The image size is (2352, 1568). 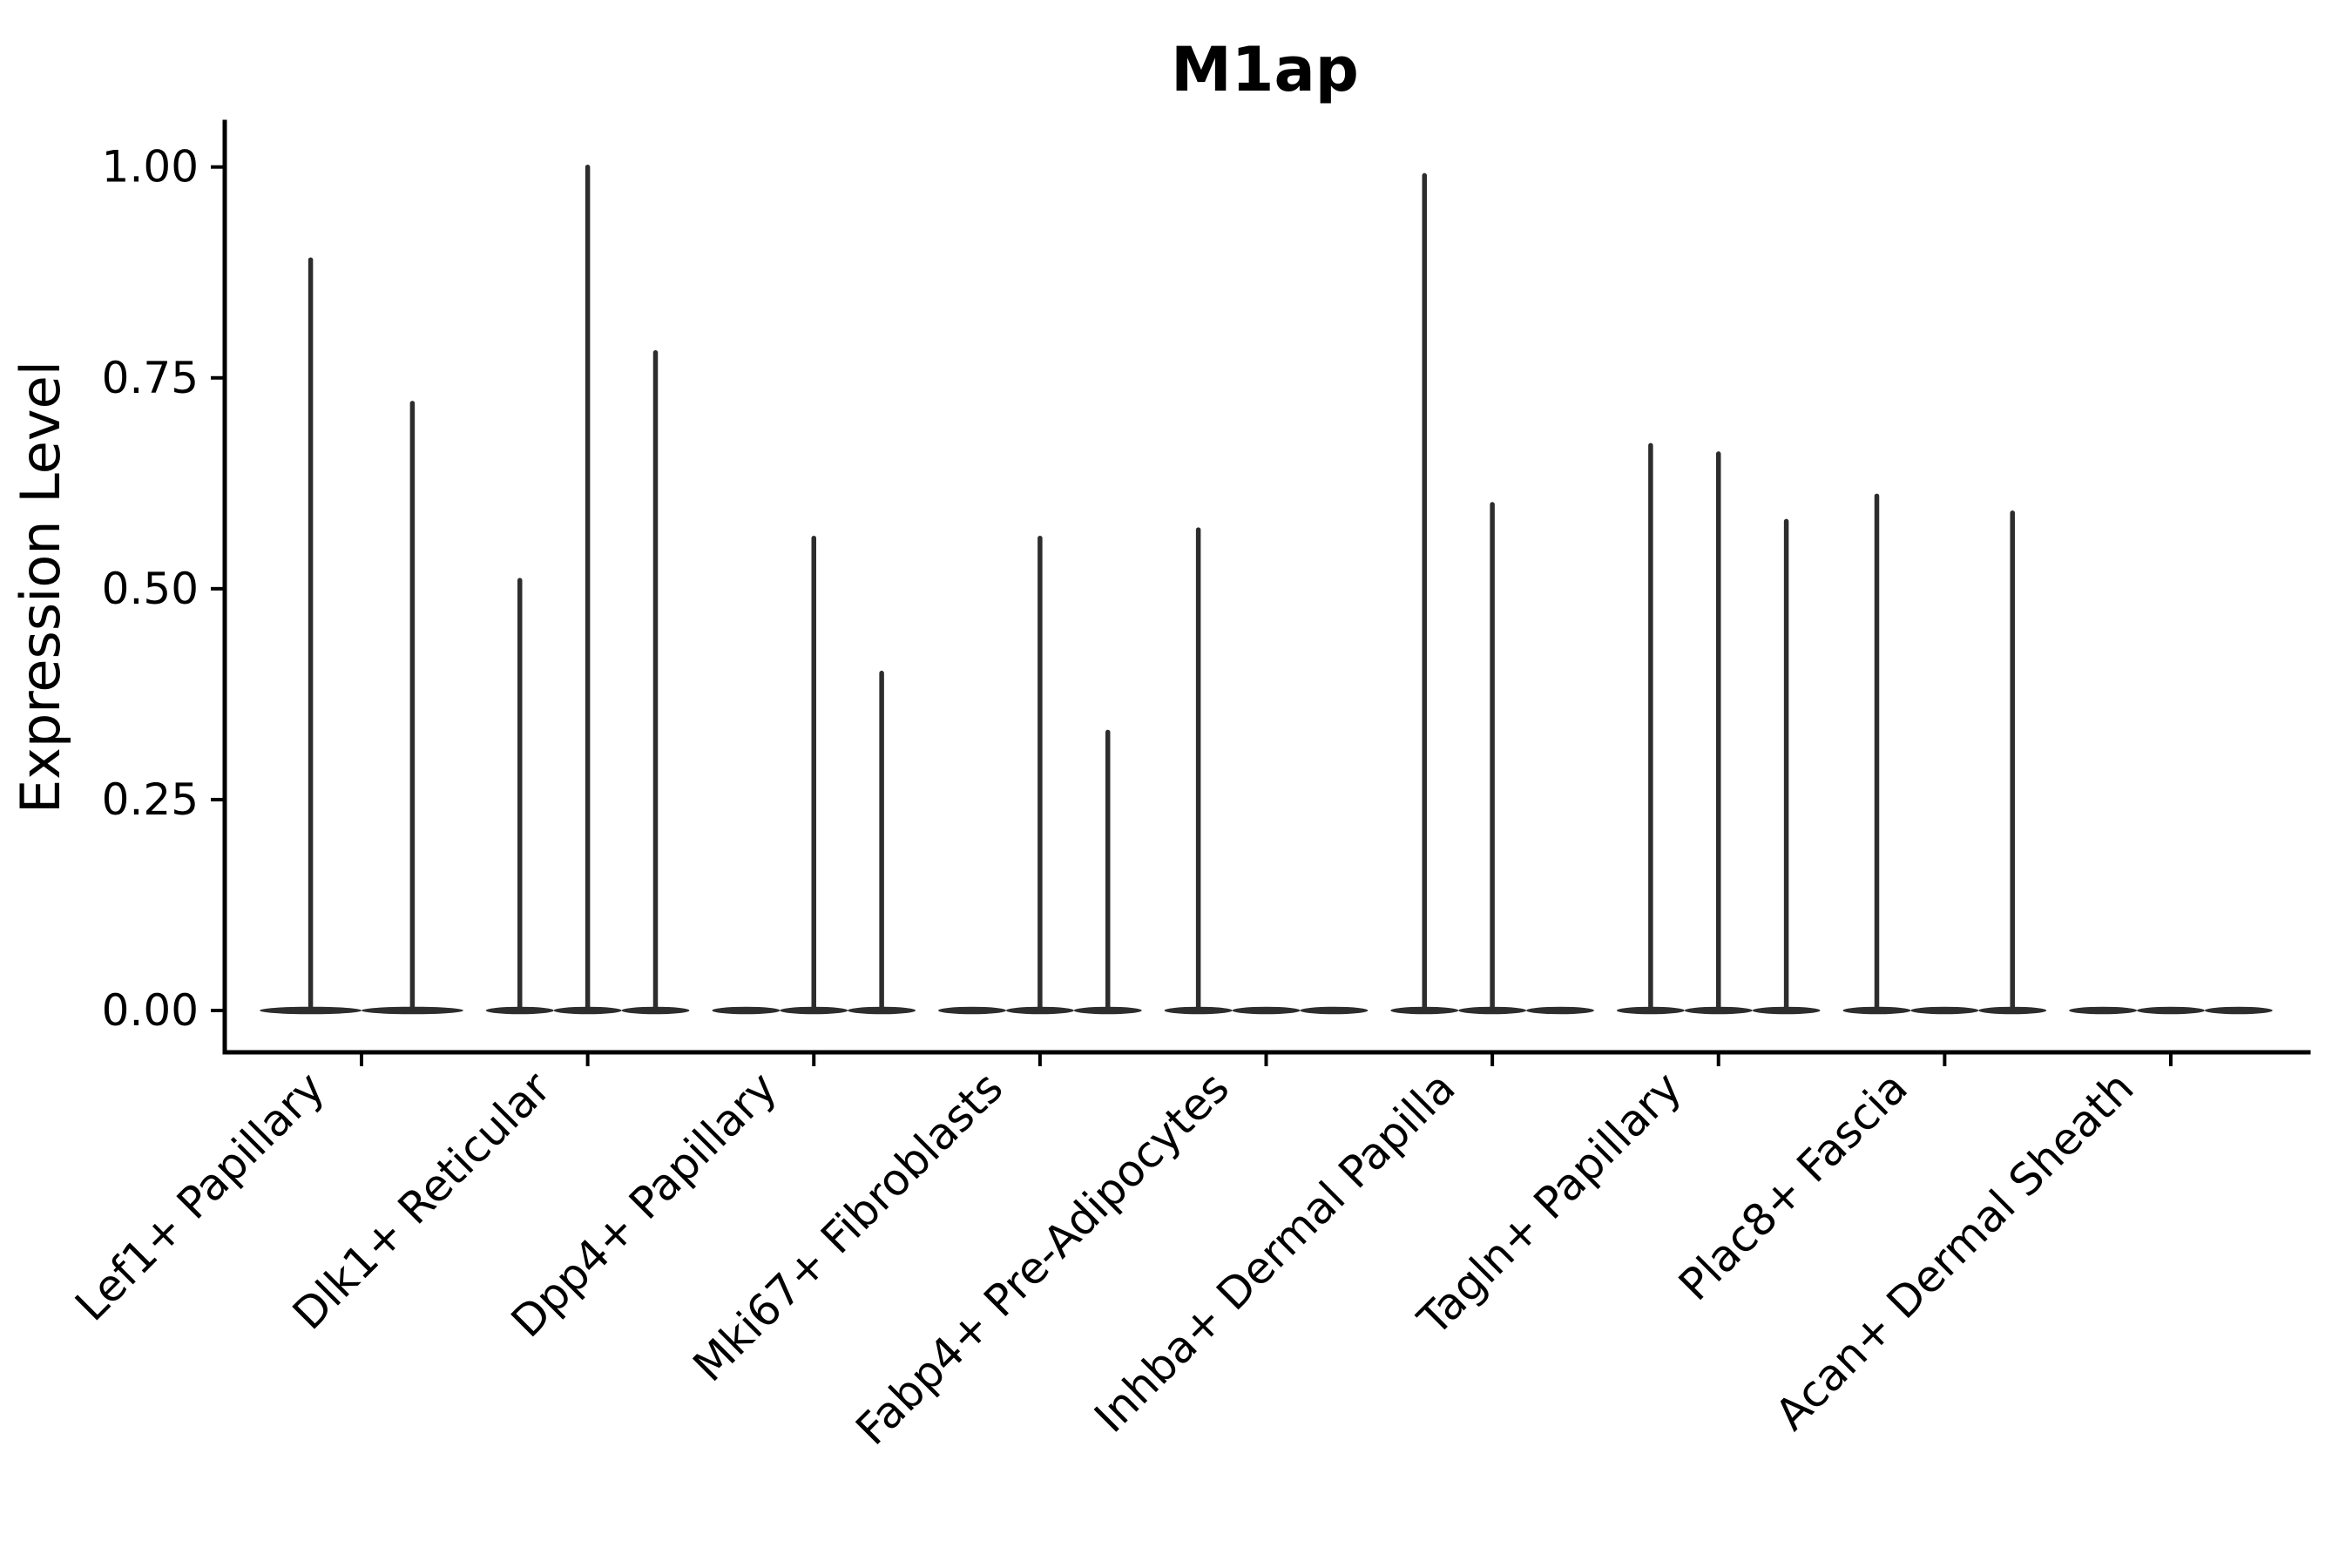 What do you see at coordinates (150, 800) in the screenshot?
I see `y-tick-label: 0.25` at bounding box center [150, 800].